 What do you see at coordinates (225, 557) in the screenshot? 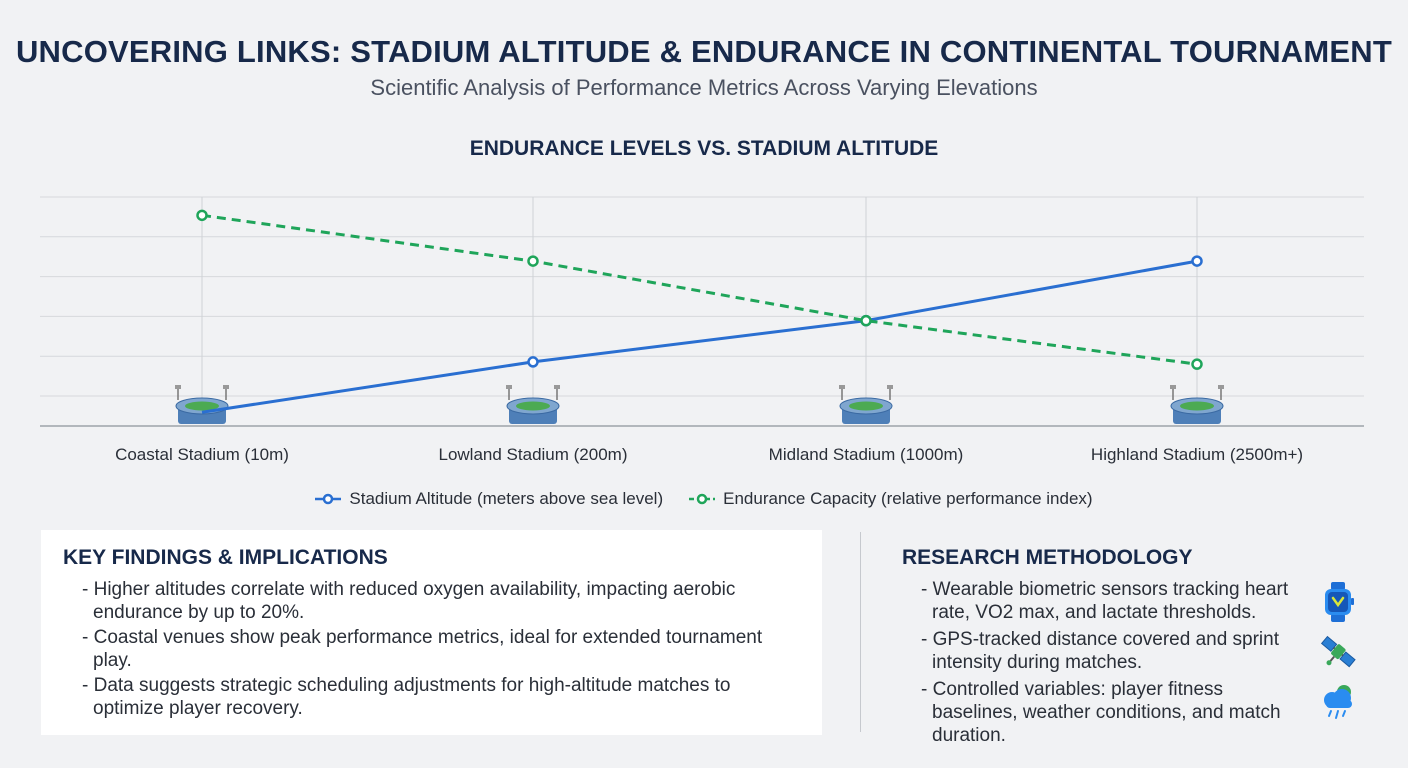
I see `key-findings-heading: KEY FINDINGS & IMPLICATIONS` at bounding box center [225, 557].